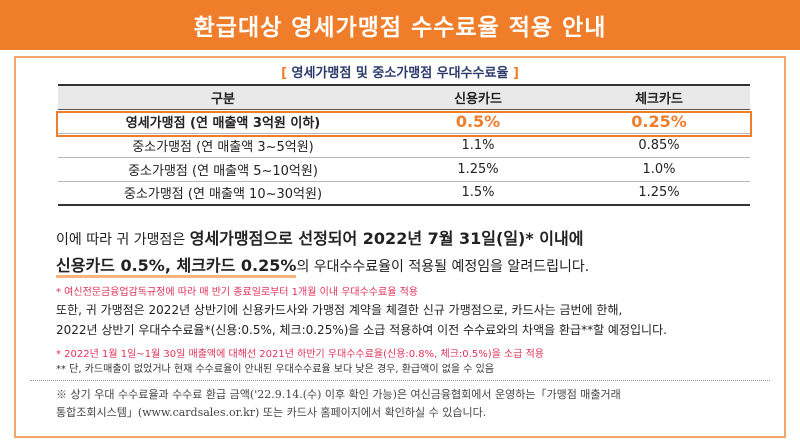 This screenshot has width=800, height=444. What do you see at coordinates (659, 97) in the screenshot?
I see `header-check-card: 체크카드` at bounding box center [659, 97].